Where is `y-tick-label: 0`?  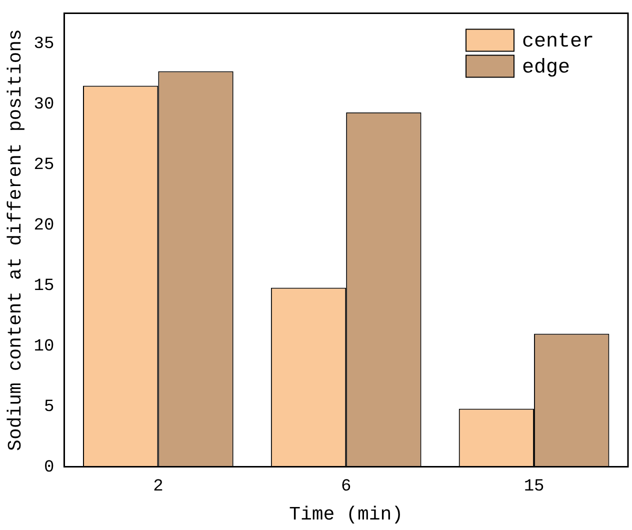
y-tick-label: 0 is located at coordinates (49, 468).